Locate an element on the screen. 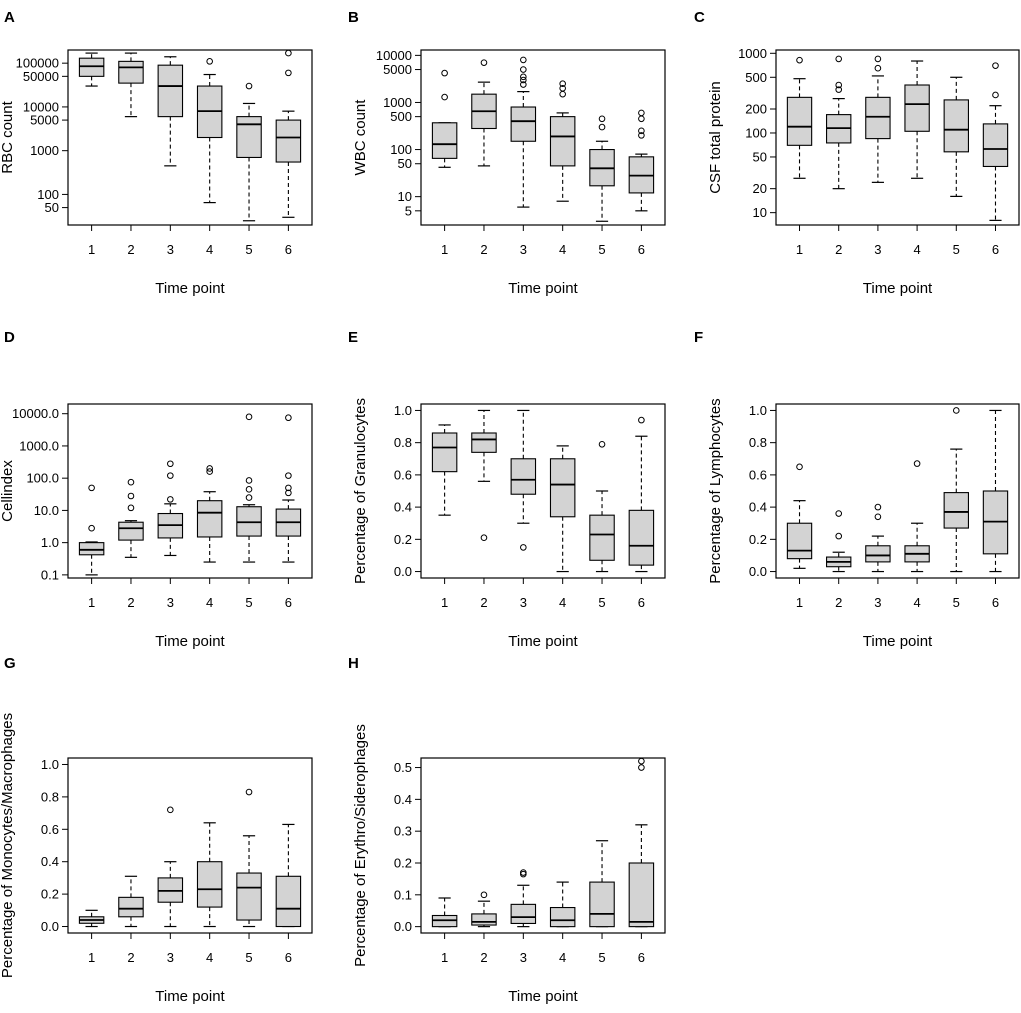 The height and width of the screenshot is (1013, 1021). panel-letter: E is located at coordinates (353, 337).